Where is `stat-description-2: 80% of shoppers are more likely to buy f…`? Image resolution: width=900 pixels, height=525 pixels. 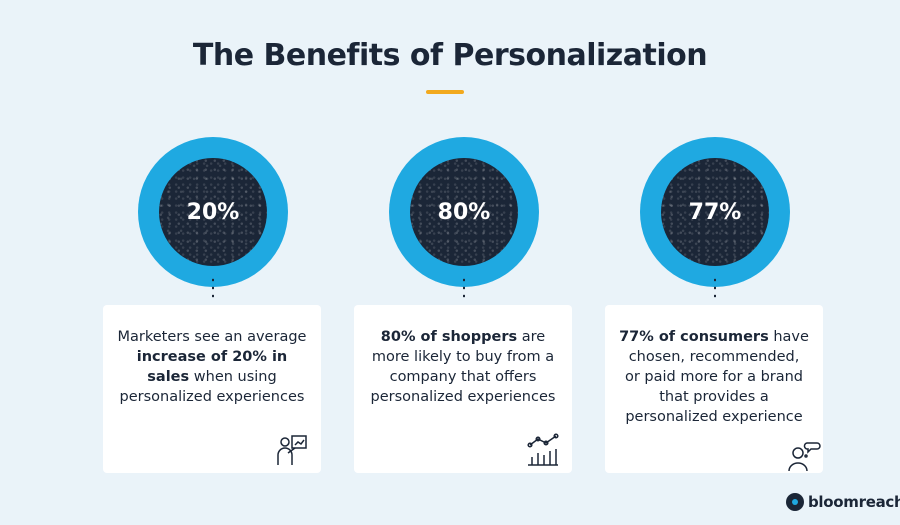 stat-description-2: 80% of shoppers are more likely to buy f… is located at coordinates (463, 367).